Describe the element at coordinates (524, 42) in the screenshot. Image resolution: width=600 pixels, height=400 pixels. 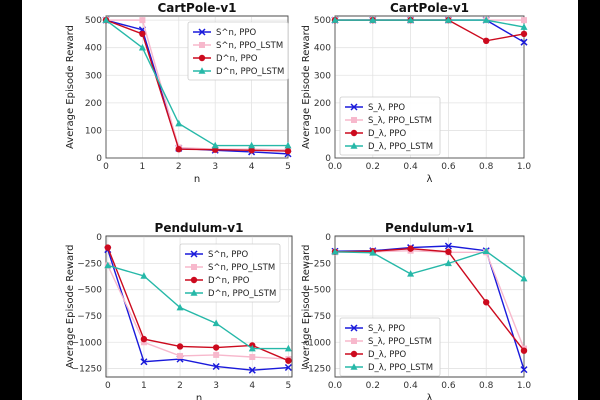
I see `panel-2-series-1-point-6-b` at that location.